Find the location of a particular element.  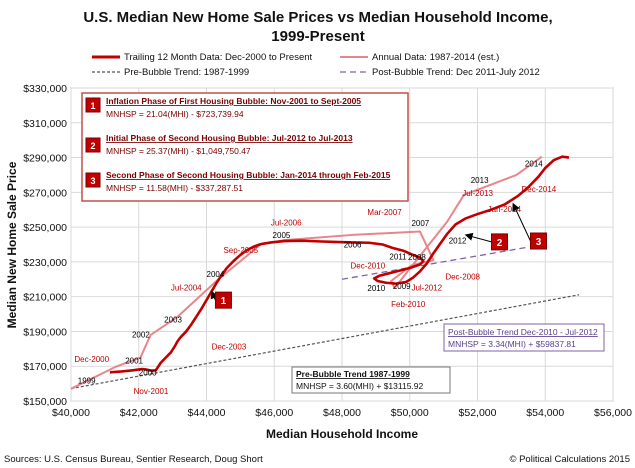

point-label: 2014 is located at coordinates (534, 164).